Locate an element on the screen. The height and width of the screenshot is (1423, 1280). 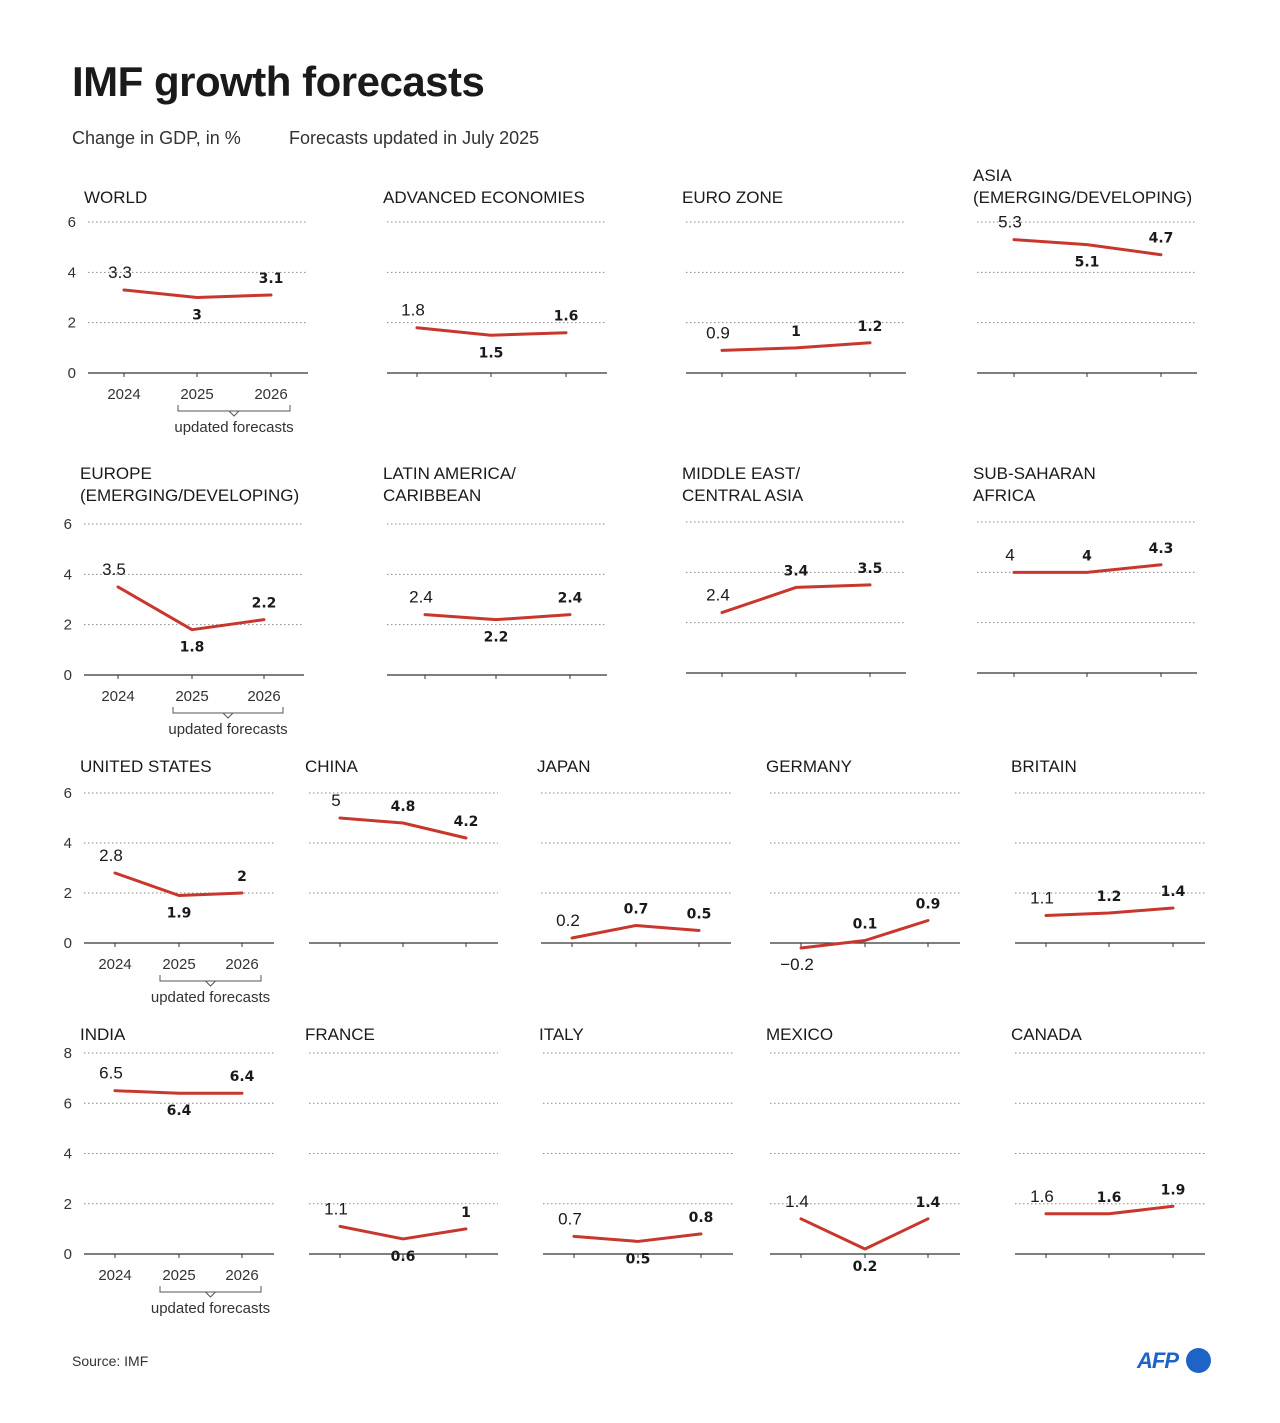
chart-title: MEXICO is located at coordinates (799, 1034).